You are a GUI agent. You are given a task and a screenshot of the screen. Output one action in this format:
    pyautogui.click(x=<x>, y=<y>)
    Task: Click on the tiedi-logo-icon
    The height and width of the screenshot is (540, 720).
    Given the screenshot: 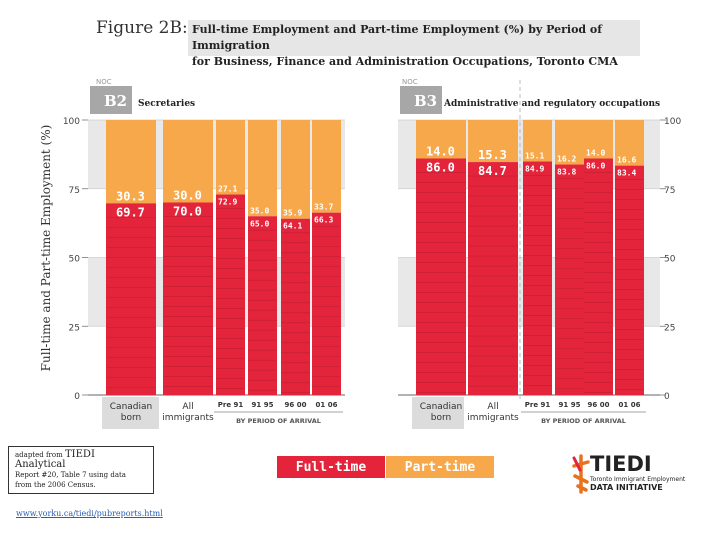 What is the action you would take?
    pyautogui.click(x=581, y=474)
    